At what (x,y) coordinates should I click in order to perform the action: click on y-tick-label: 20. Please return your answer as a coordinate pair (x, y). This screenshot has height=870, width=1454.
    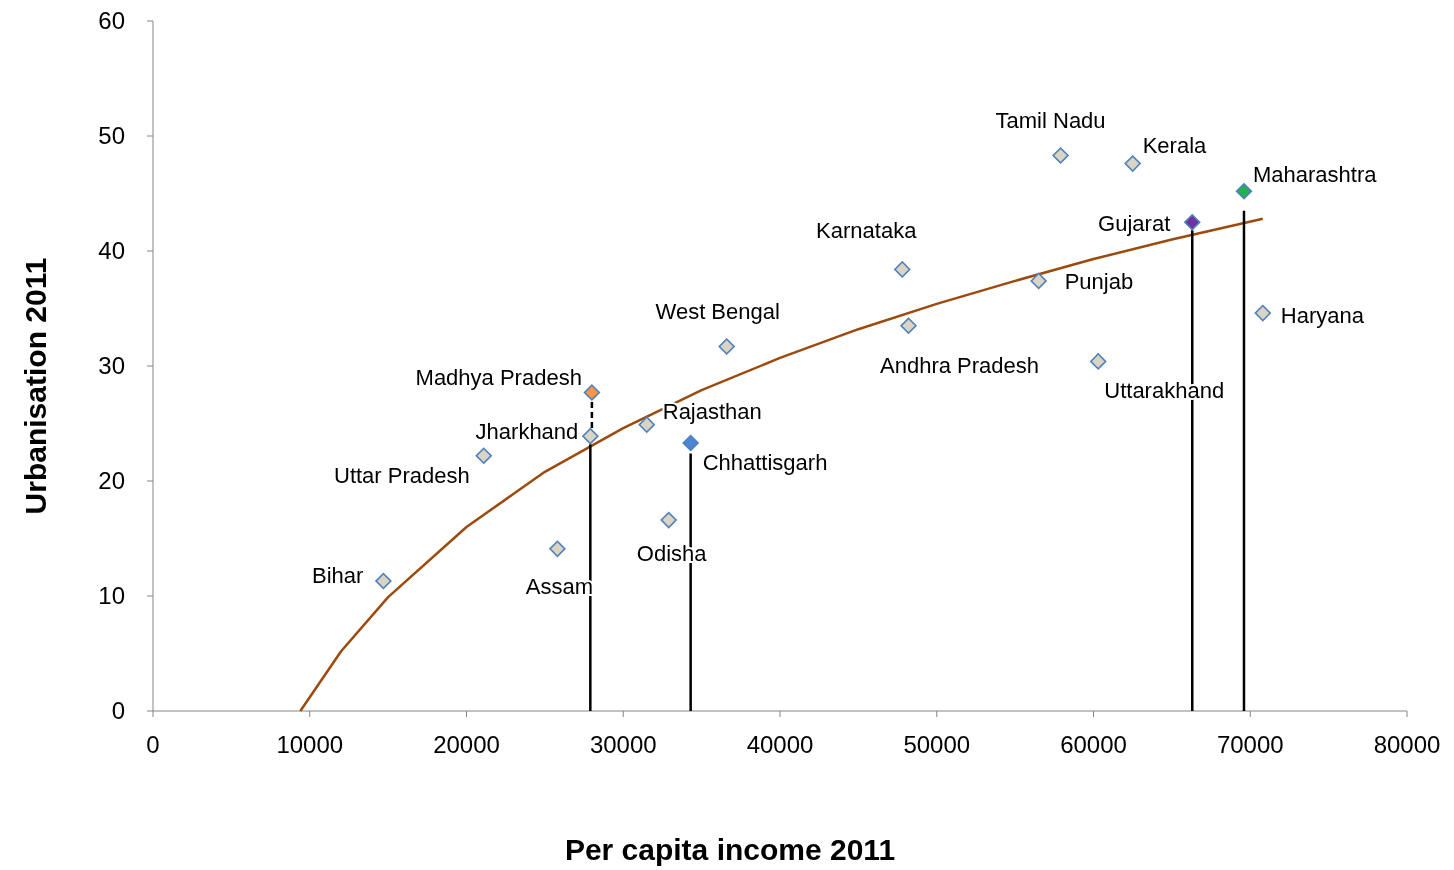
    Looking at the image, I should click on (111, 481).